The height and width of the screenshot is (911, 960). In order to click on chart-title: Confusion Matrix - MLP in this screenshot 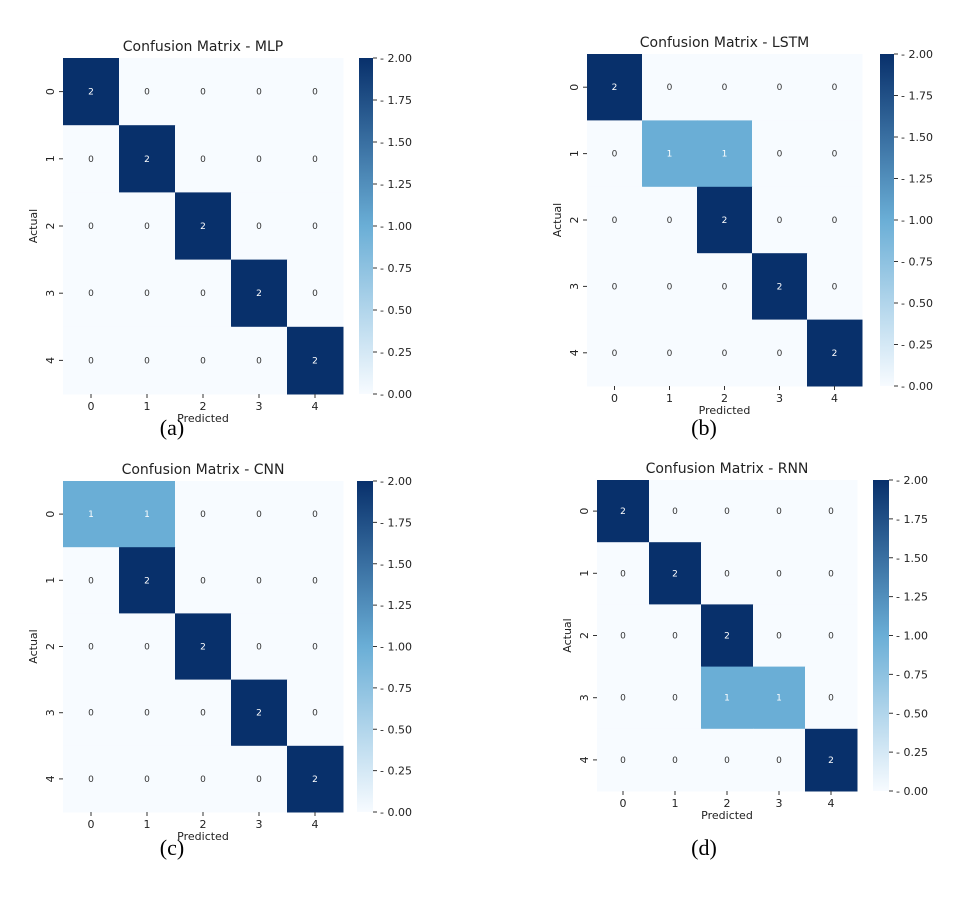, I will do `click(203, 47)`.